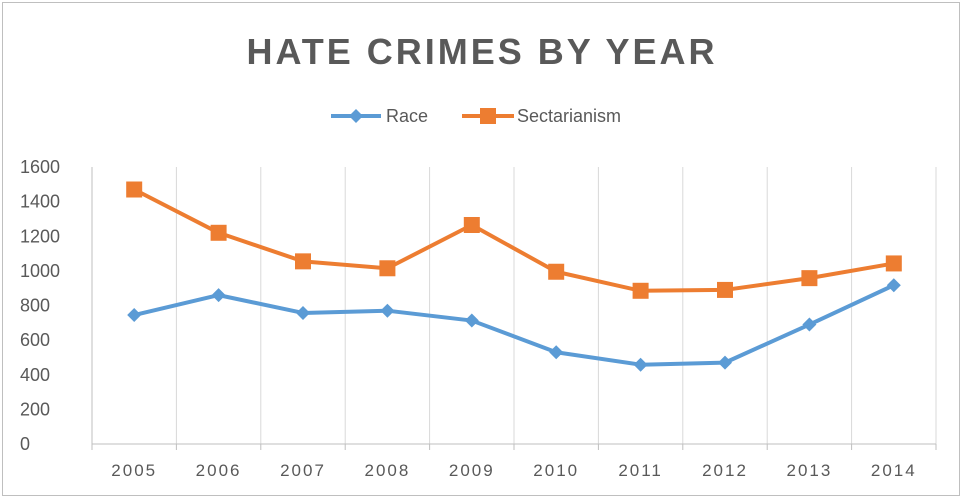 This screenshot has width=964, height=500. Describe the element at coordinates (809, 470) in the screenshot. I see `x-tick-label: 2013` at that location.